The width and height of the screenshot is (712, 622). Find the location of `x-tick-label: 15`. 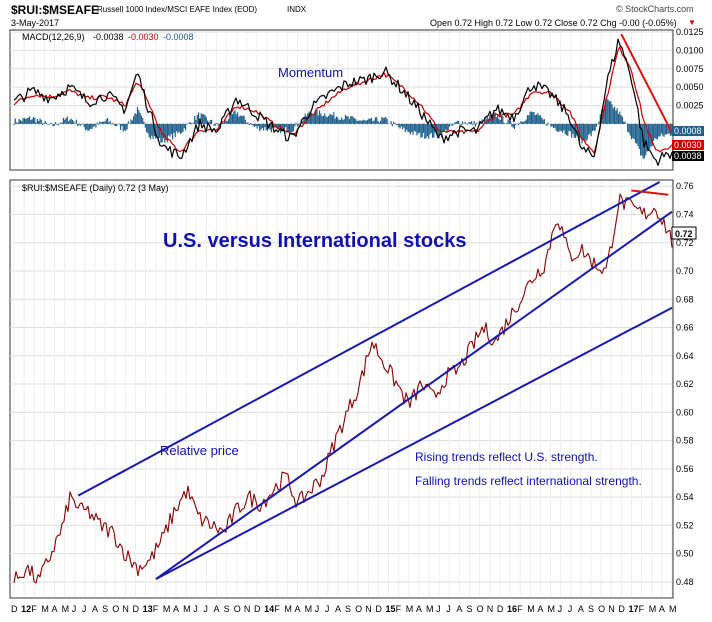

x-tick-label: 15 is located at coordinates (391, 609).